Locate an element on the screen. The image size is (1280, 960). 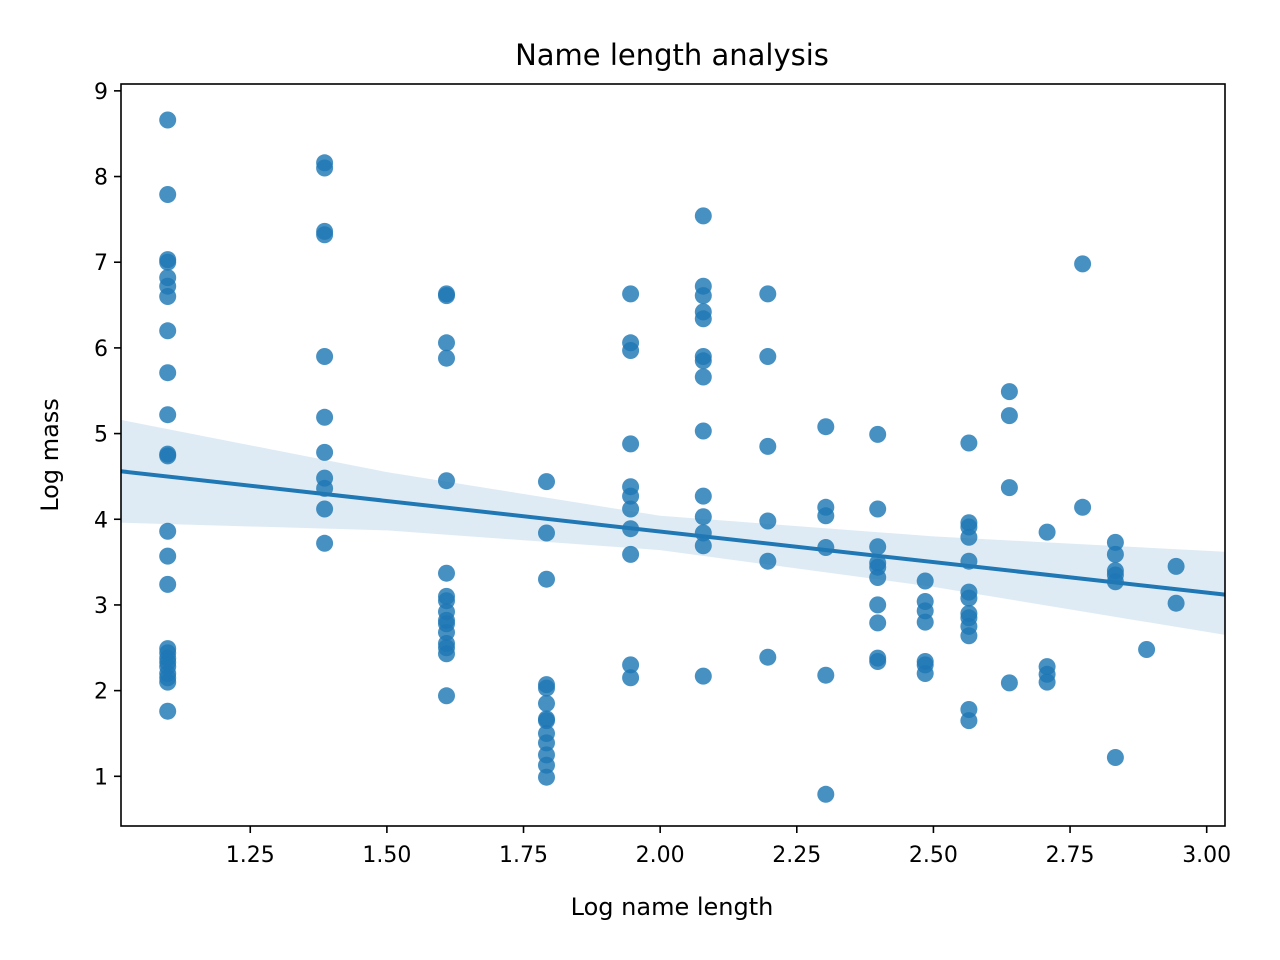
y-axis-ticks: 1 2 3 4 5 6 7 8 9 is located at coordinates (107, 435).